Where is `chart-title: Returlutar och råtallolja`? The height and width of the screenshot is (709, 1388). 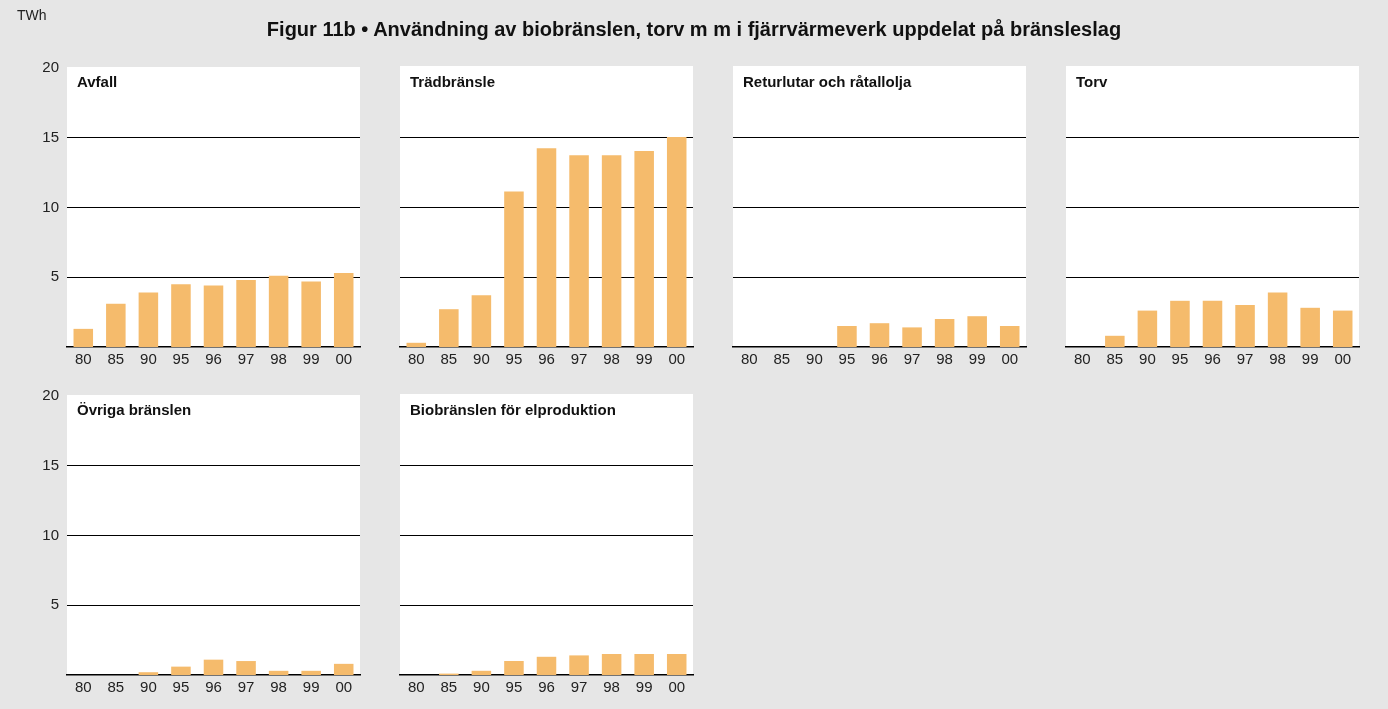 chart-title: Returlutar och råtallolja is located at coordinates (827, 81).